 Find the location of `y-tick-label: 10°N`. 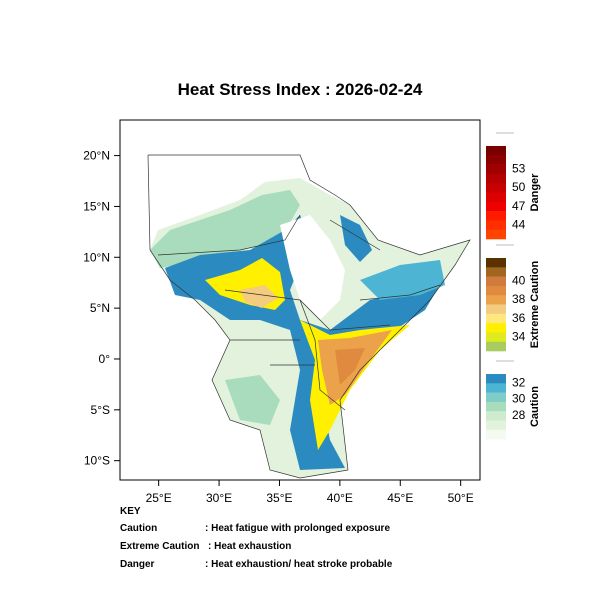

y-tick-label: 10°N is located at coordinates (96, 257).